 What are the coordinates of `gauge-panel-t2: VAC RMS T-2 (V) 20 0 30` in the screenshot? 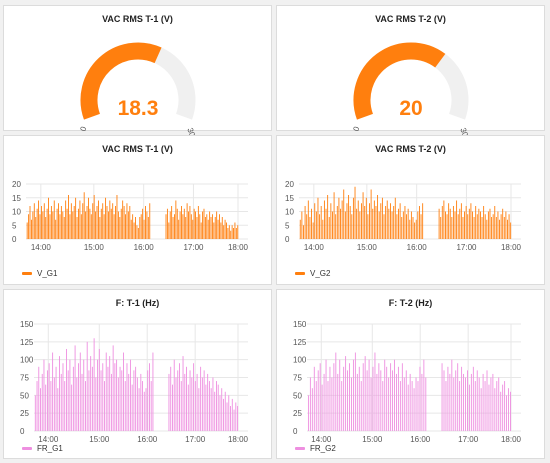 It's located at (410, 72).